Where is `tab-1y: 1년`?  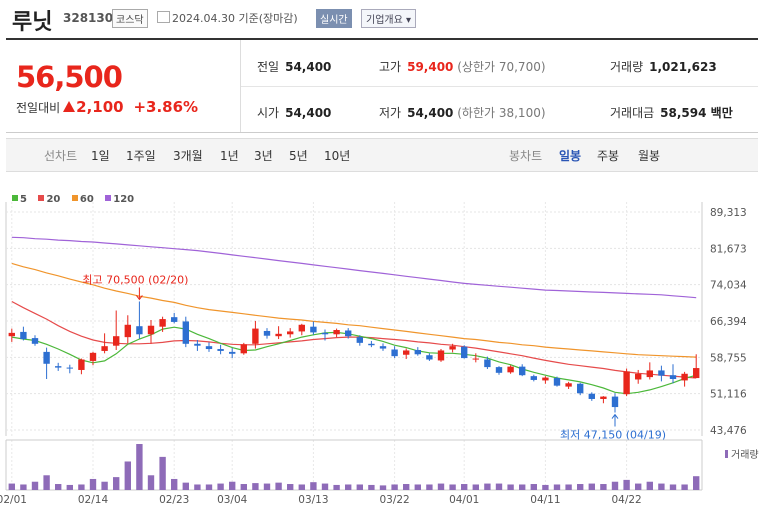
tab-1y: 1년 is located at coordinates (229, 156).